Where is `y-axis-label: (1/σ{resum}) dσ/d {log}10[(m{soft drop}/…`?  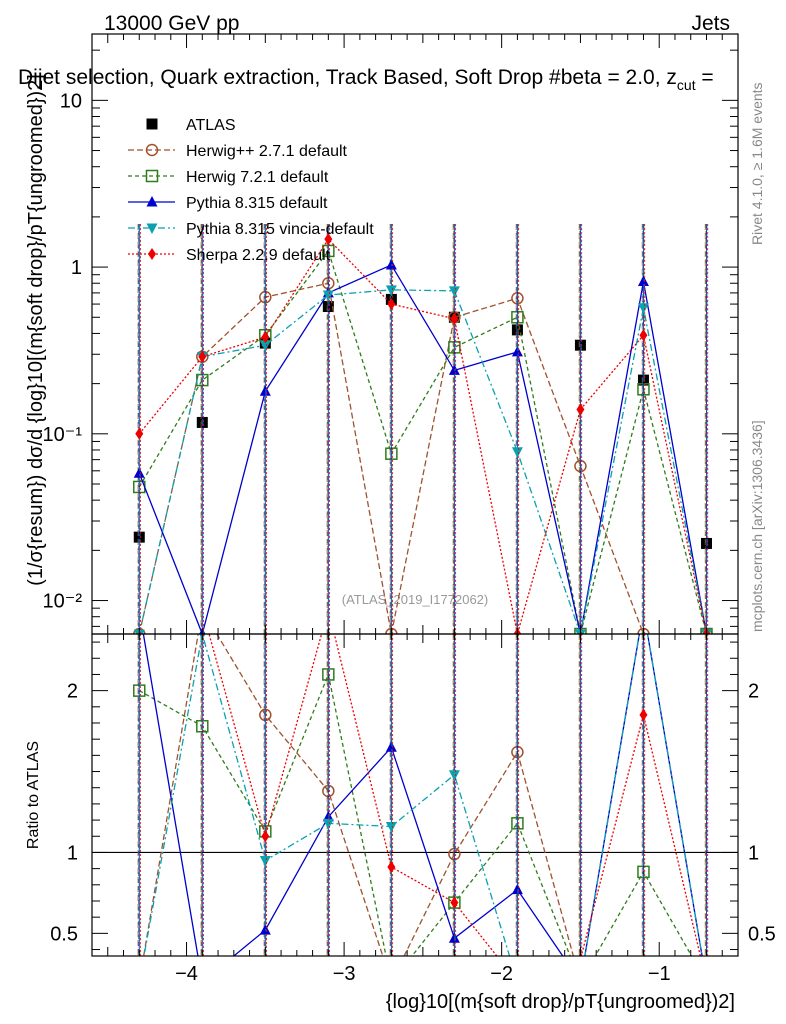
y-axis-label: (1/σ{resum}) dσ/d {log}10[(m{soft drop}/… is located at coordinates (36, 330).